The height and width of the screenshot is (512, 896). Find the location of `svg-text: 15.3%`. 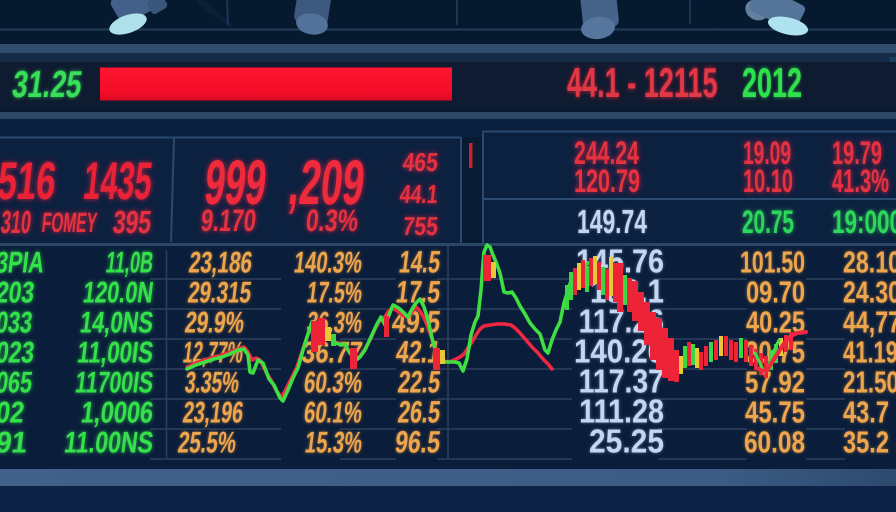

svg-text: 15.3% is located at coordinates (333, 443).